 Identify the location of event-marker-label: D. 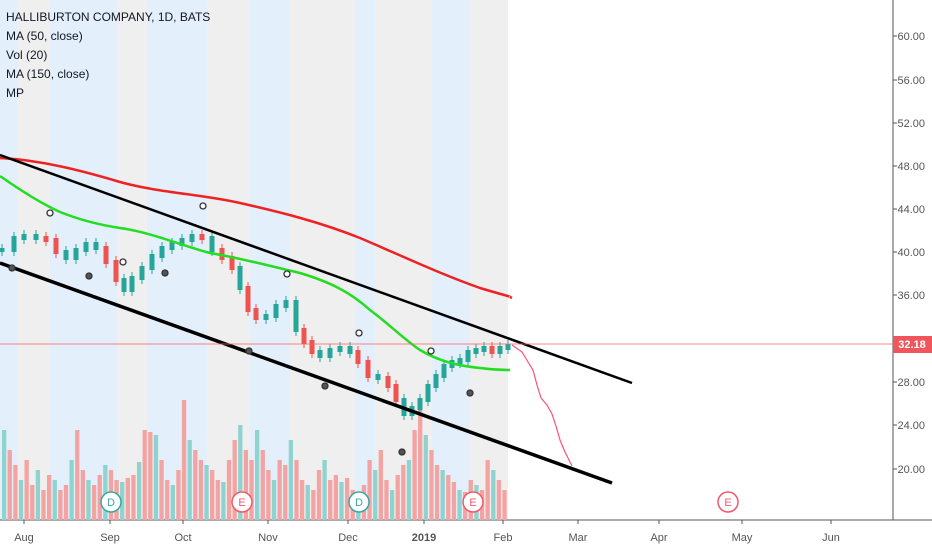
(359, 503).